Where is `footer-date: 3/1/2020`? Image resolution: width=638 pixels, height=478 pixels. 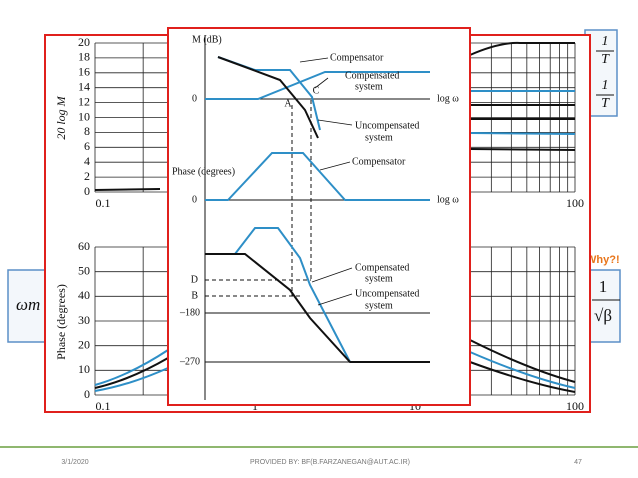 footer-date: 3/1/2020 is located at coordinates (74, 462).